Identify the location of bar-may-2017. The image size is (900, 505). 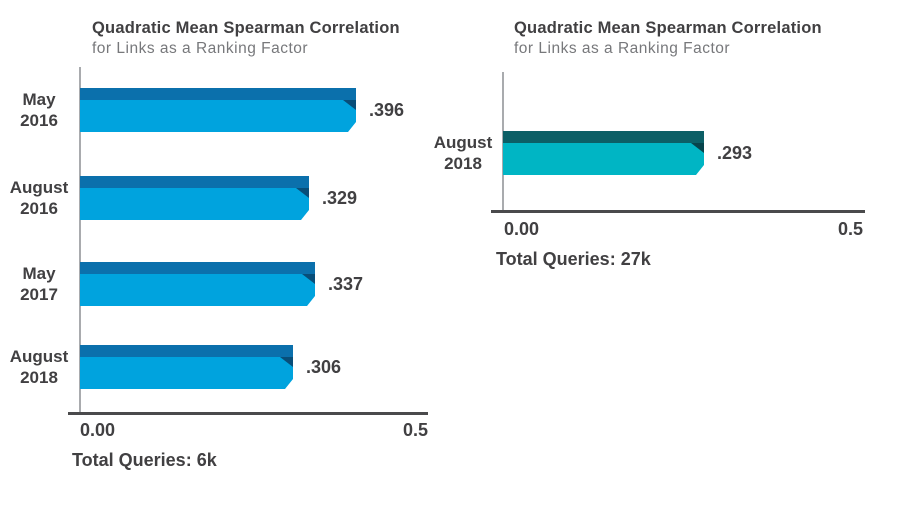
(197, 284).